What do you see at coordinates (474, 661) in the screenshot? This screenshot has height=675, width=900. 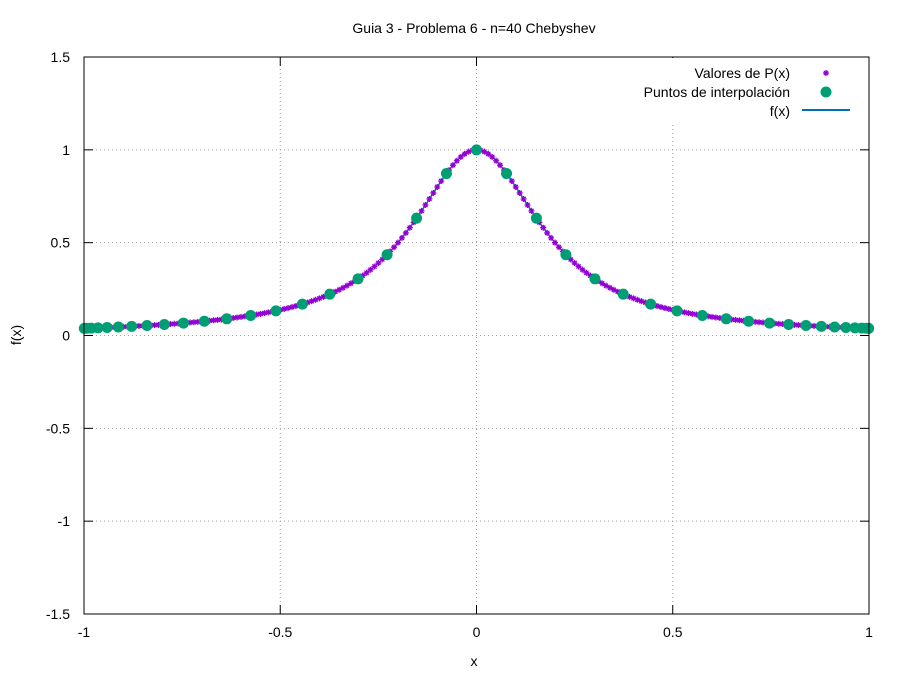 I see `x-axis-label: x` at bounding box center [474, 661].